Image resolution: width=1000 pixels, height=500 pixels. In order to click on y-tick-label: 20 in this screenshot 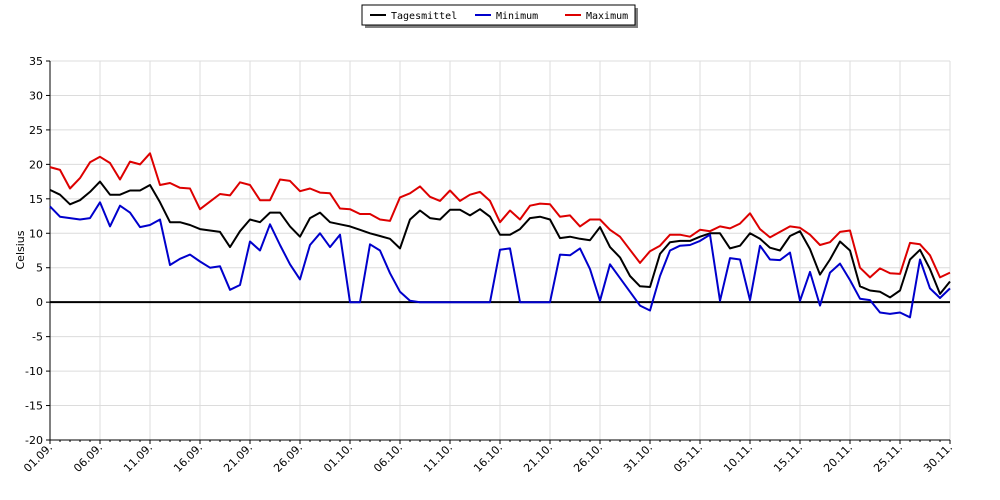, I will do `click(36, 164)`.